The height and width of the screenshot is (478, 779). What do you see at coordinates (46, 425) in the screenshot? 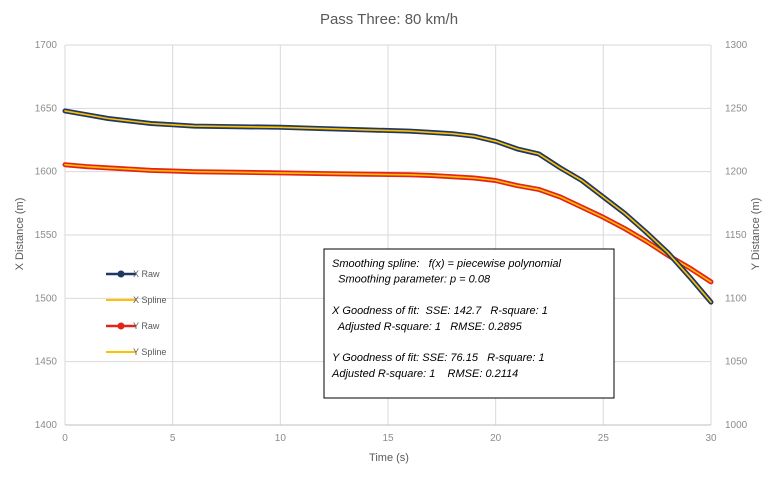
I see `y-tick-label: 1400` at bounding box center [46, 425].